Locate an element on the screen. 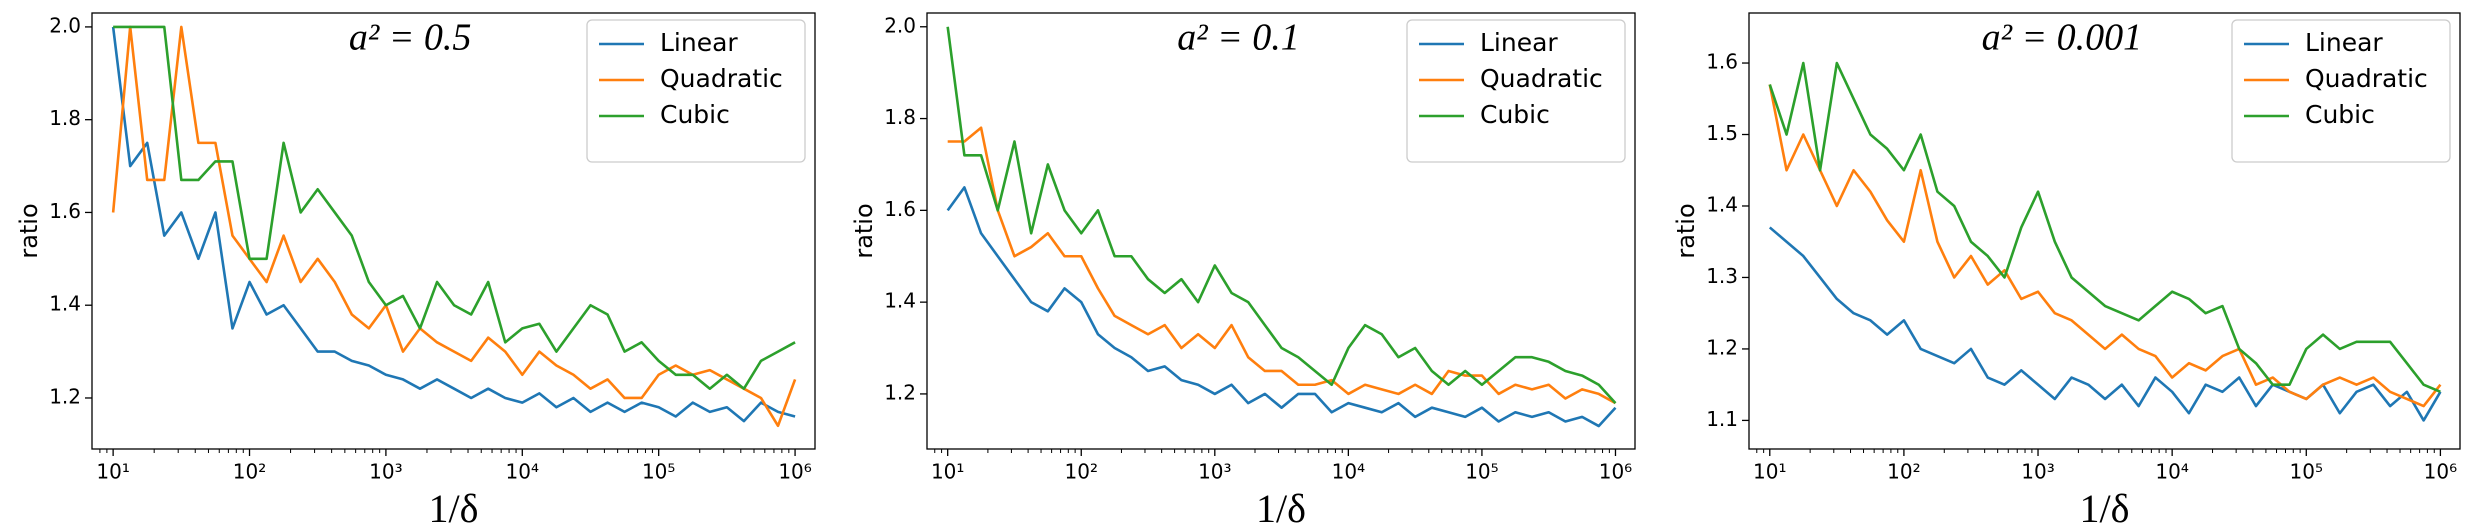 The width and height of the screenshot is (2478, 532). chart-title: a² = 0.1 is located at coordinates (1238, 38).